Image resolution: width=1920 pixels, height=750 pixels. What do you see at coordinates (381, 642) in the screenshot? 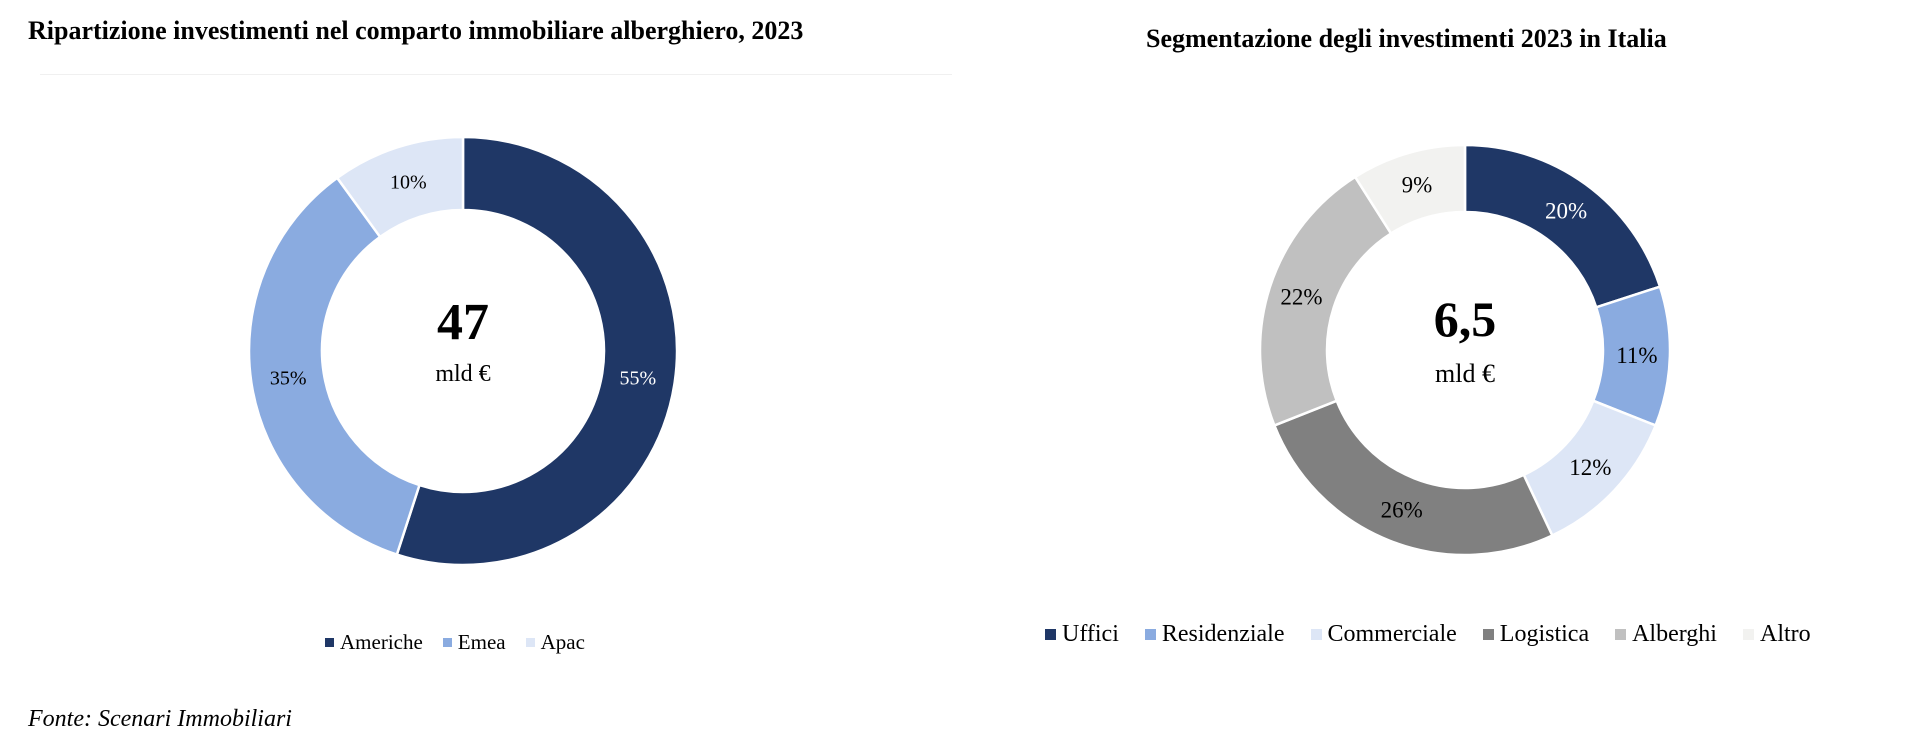
I see `legend-label: Americhe` at bounding box center [381, 642].